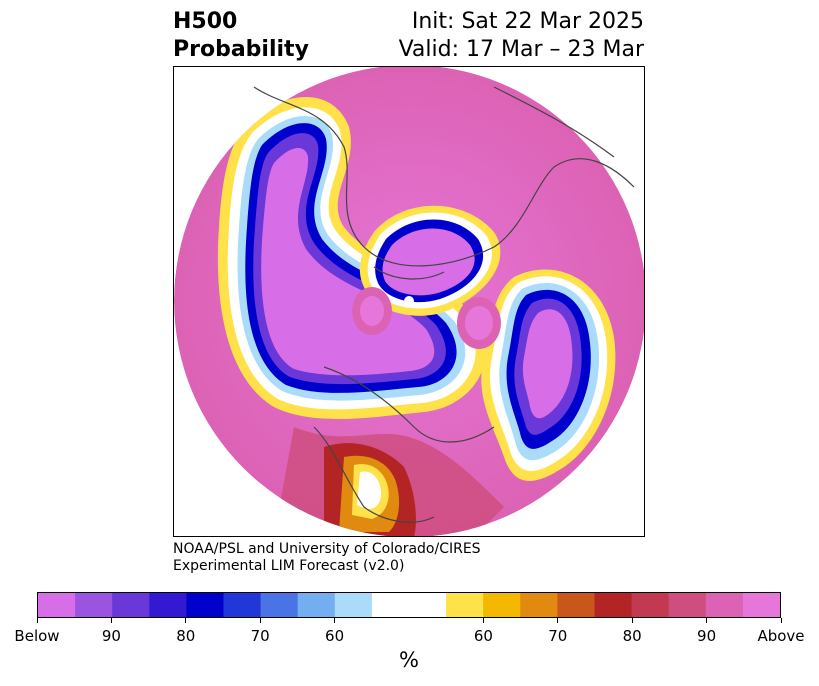 The height and width of the screenshot is (686, 819). Describe the element at coordinates (205, 21) in the screenshot. I see `title-line-1: H500` at that location.